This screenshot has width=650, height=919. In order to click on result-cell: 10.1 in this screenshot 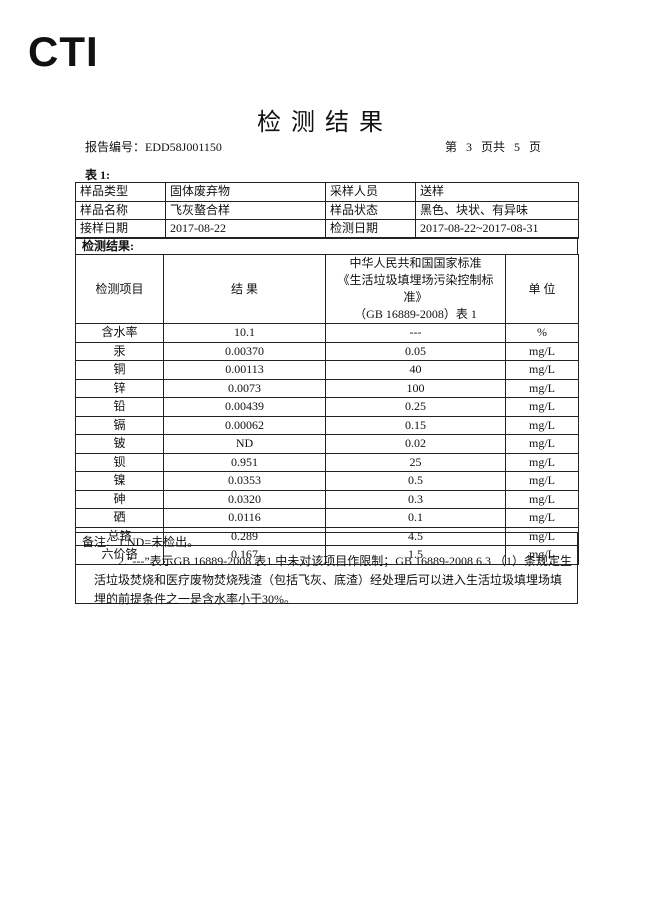, I will do `click(244, 333)`.